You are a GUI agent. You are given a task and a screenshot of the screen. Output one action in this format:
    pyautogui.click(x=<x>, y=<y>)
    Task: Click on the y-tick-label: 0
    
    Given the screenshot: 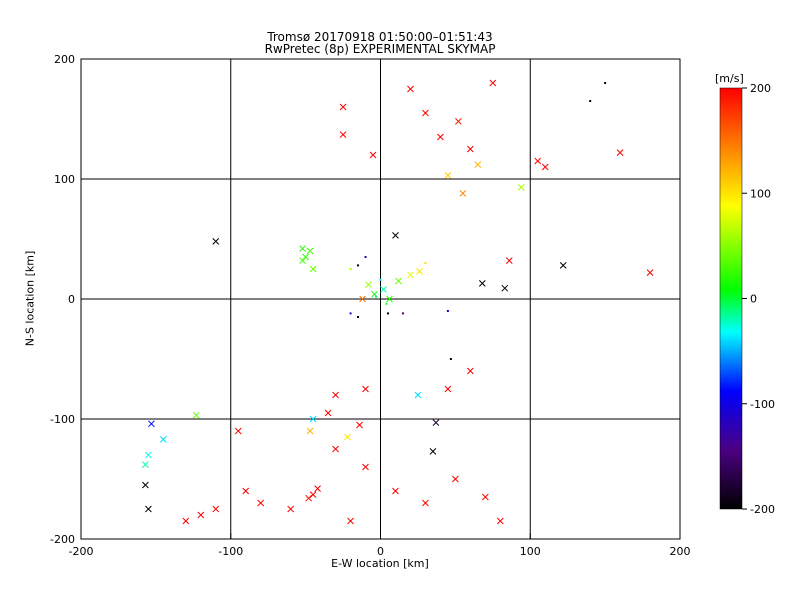 What is the action you would take?
    pyautogui.click(x=71, y=299)
    